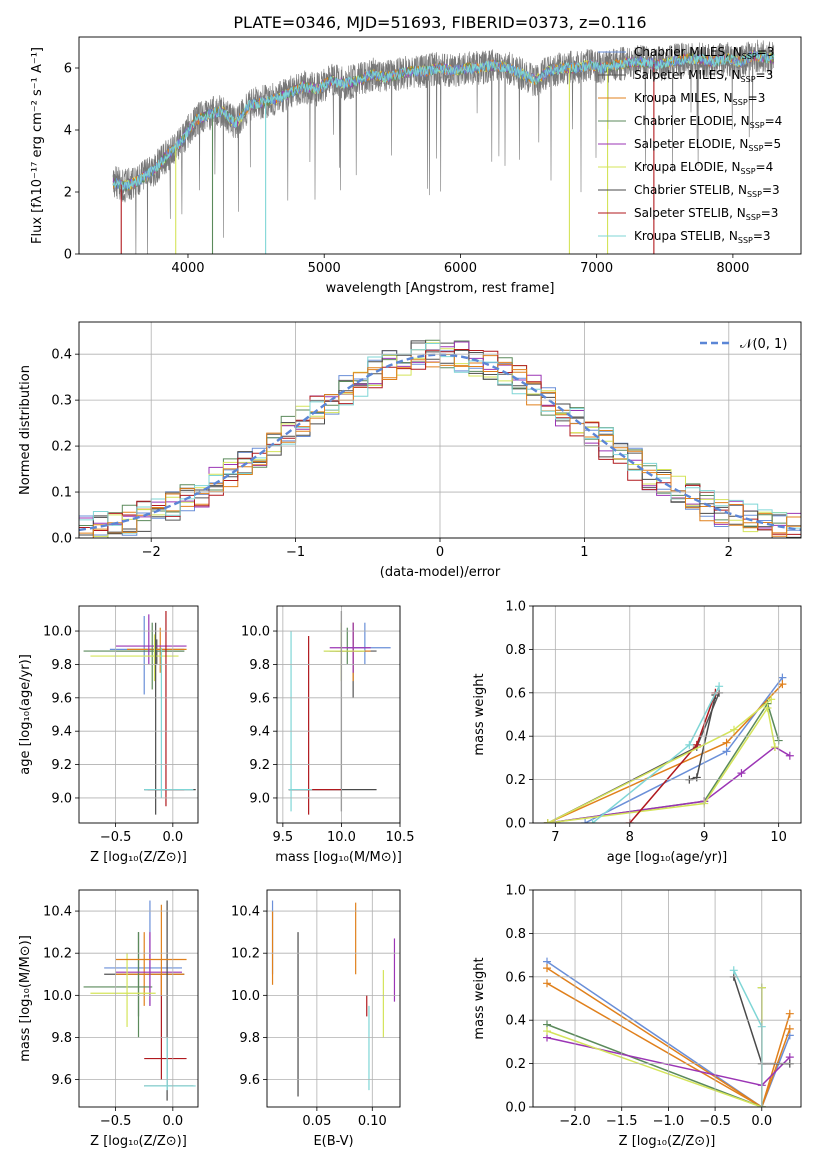 This screenshot has height=1170, width=819. What do you see at coordinates (685, 168) in the screenshot?
I see `legend-entry: Kroupa ELODIE, NSSP=4` at bounding box center [685, 168].